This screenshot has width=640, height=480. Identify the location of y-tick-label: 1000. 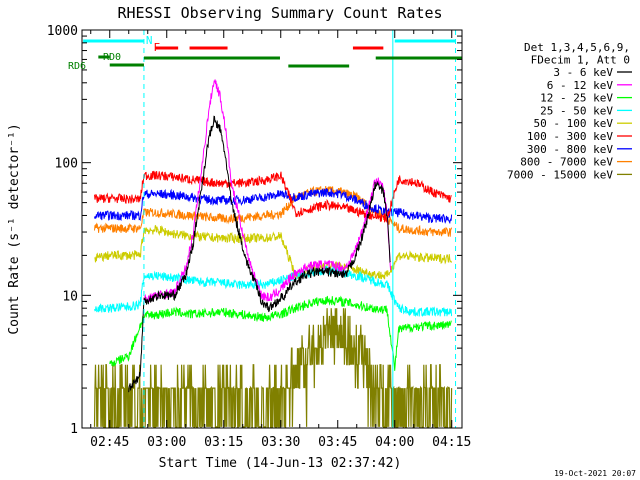
(62, 31).